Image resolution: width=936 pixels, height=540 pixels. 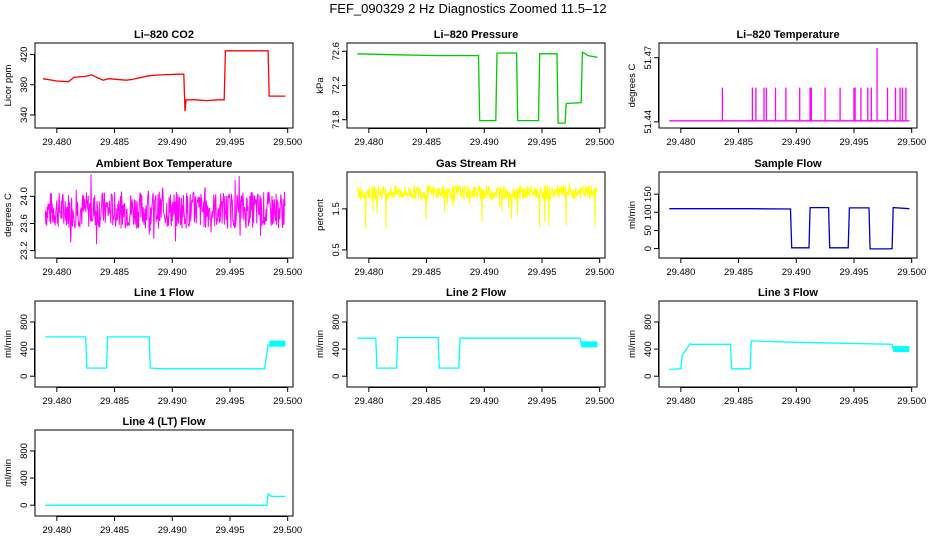 What do you see at coordinates (476, 164) in the screenshot?
I see `panel-title: Gas Stream RH` at bounding box center [476, 164].